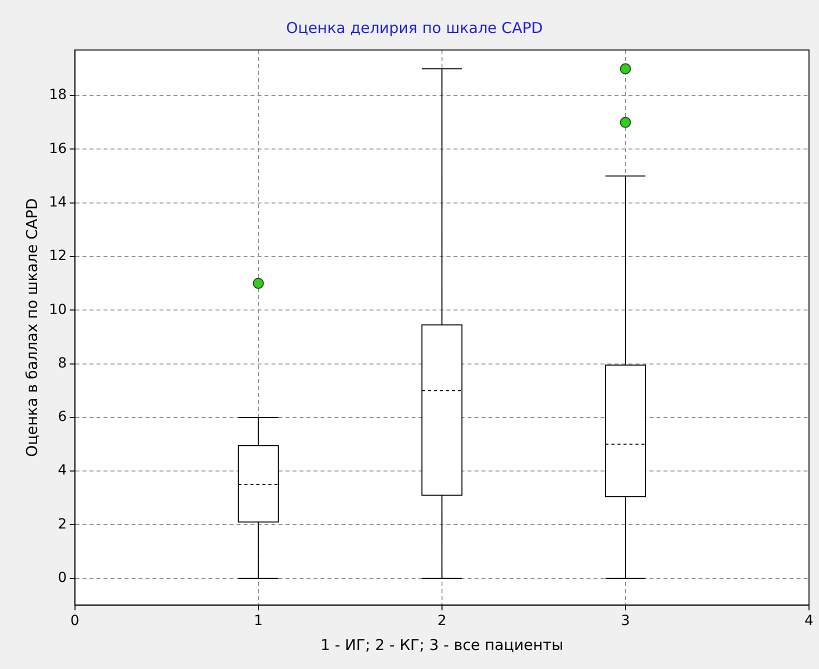  Describe the element at coordinates (62, 417) in the screenshot. I see `y-tick-label: 6` at that location.